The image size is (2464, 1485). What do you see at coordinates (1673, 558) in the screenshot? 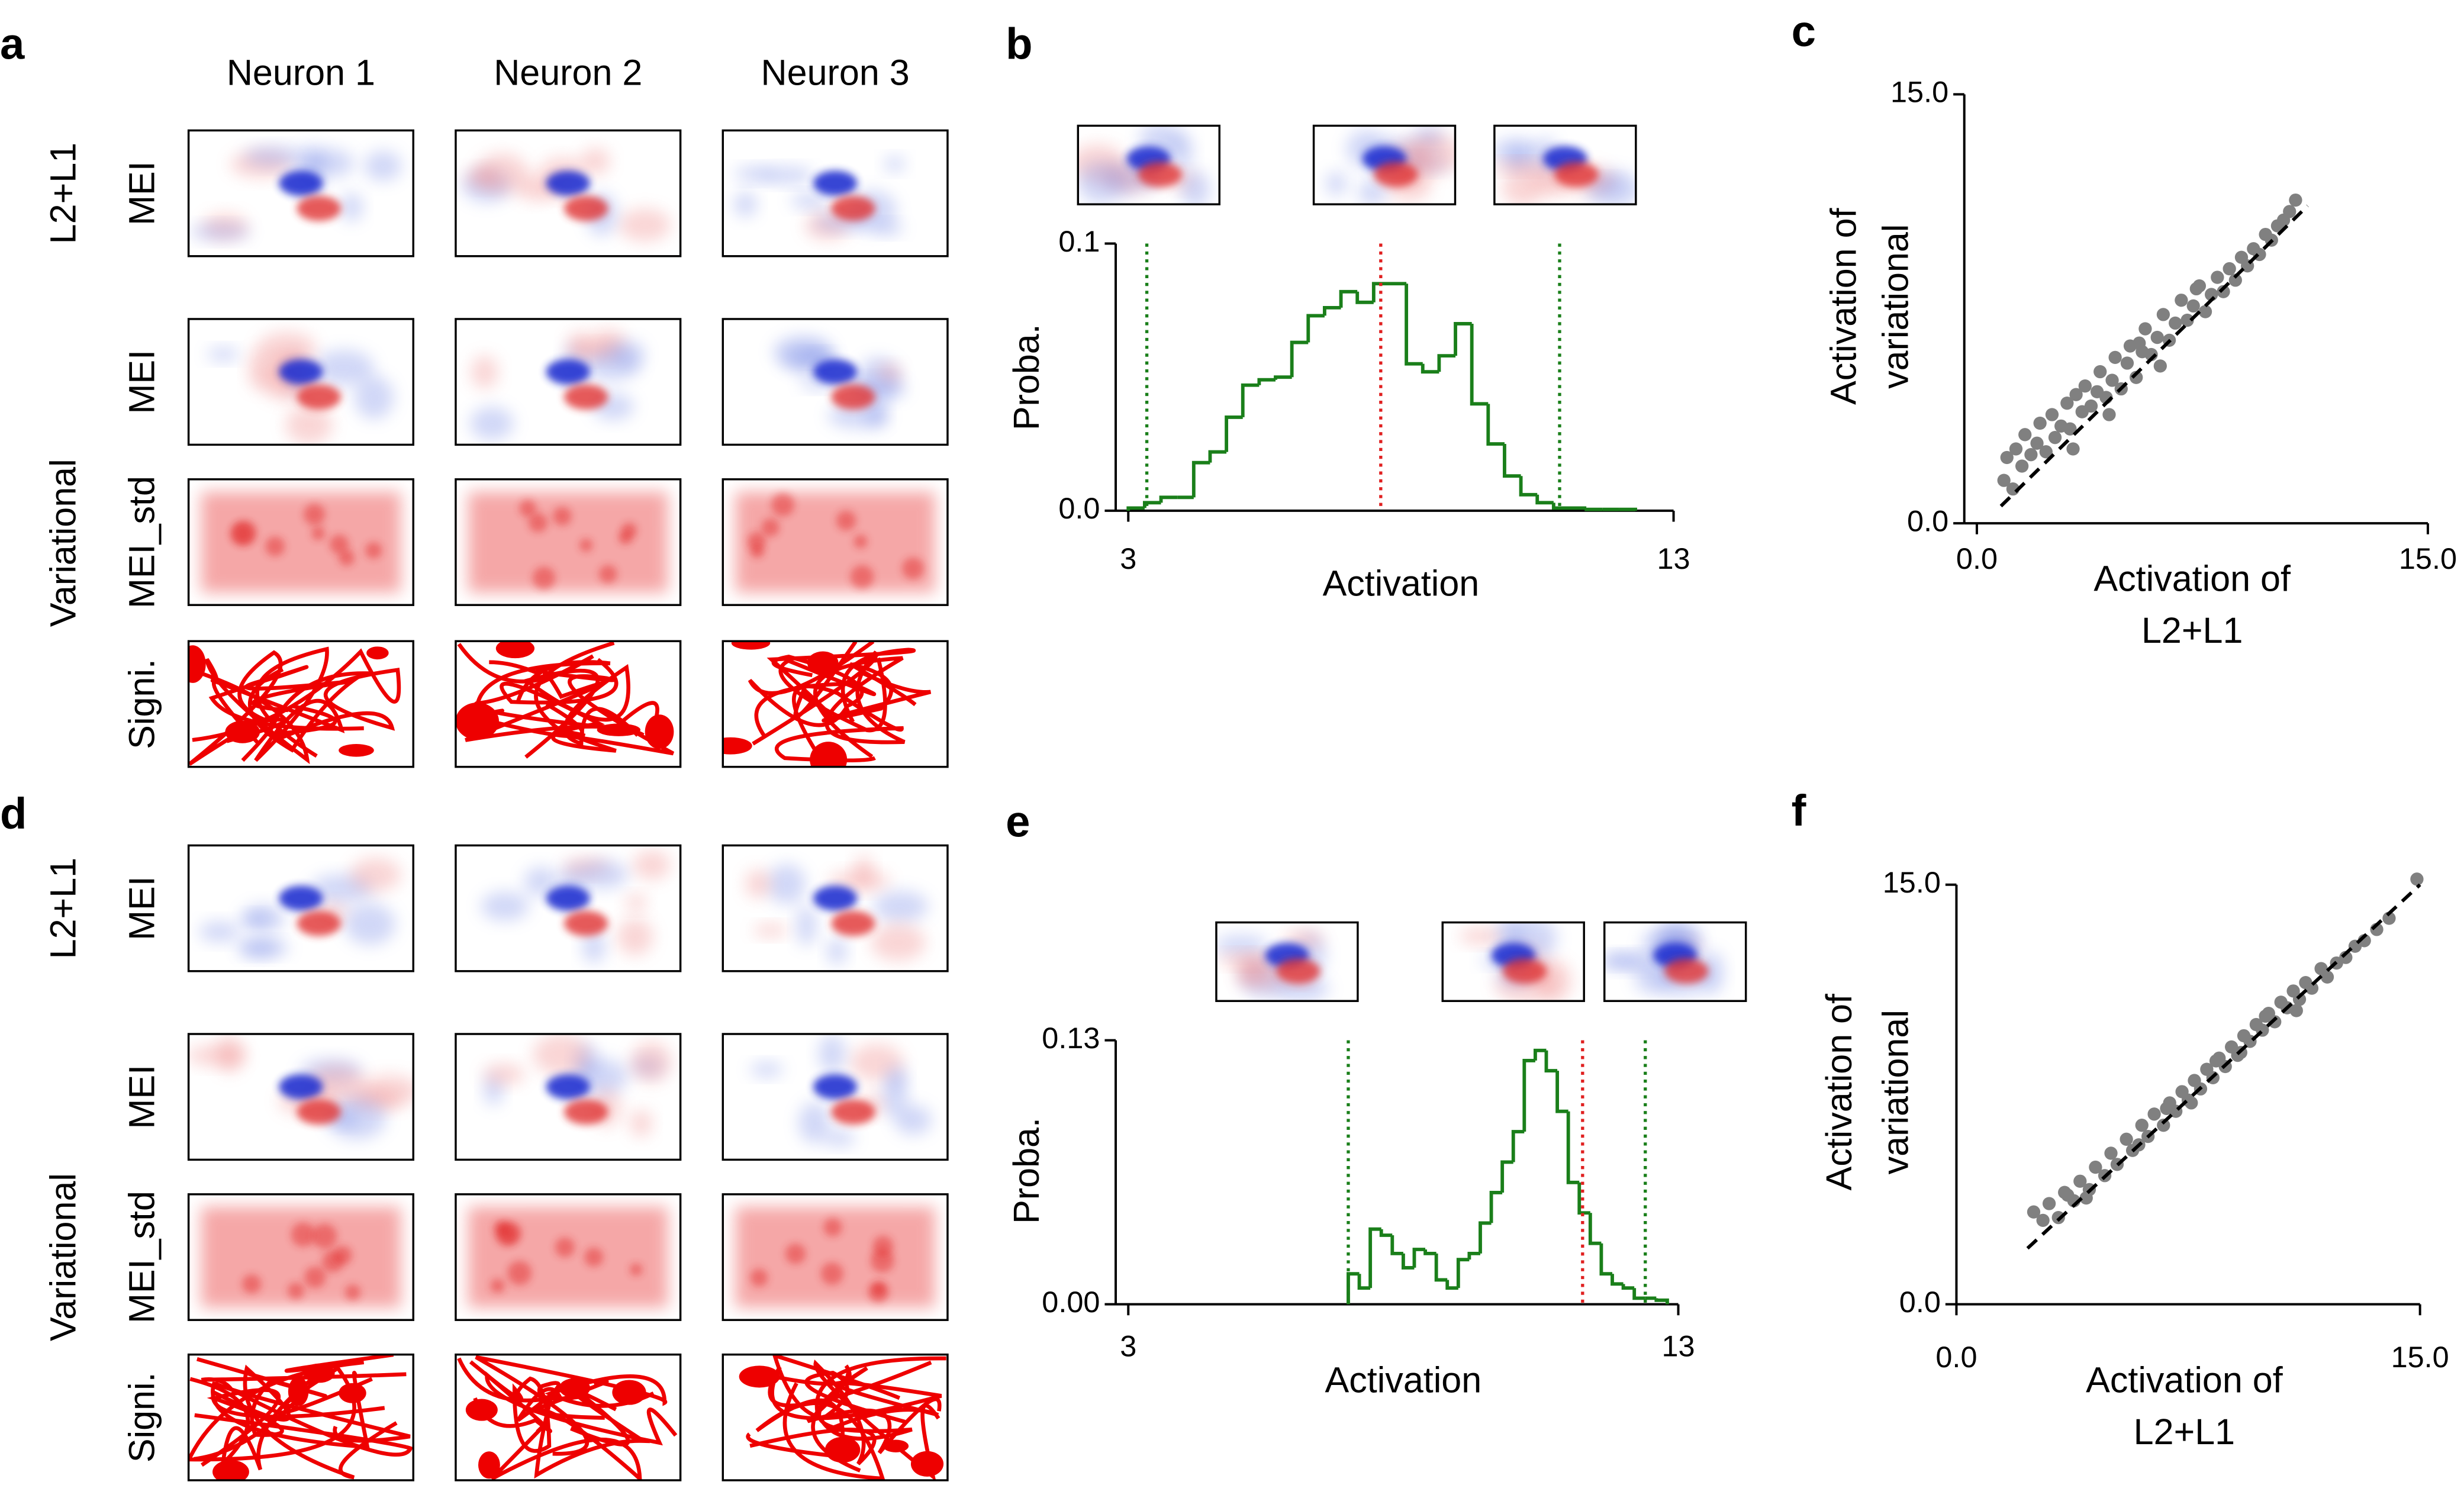
I see `x-tick-label: 13` at bounding box center [1673, 558].